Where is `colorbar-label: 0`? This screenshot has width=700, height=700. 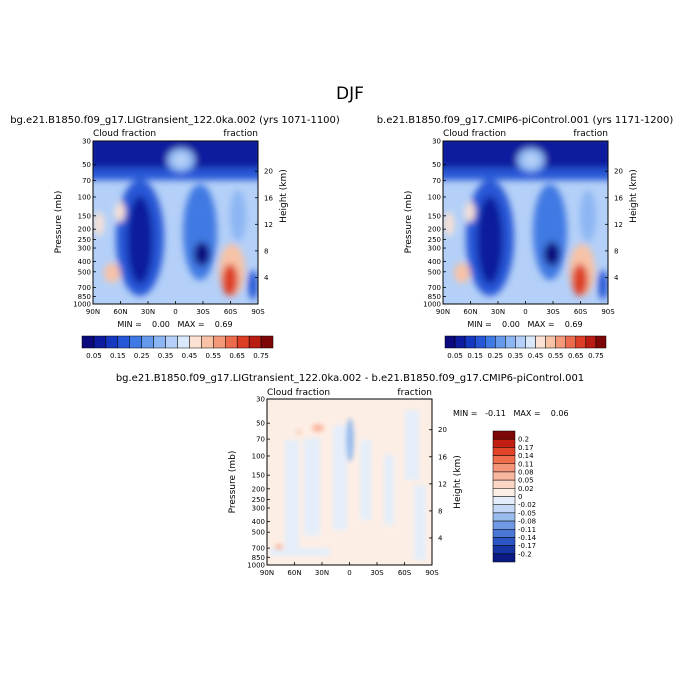 colorbar-label: 0 is located at coordinates (520, 497).